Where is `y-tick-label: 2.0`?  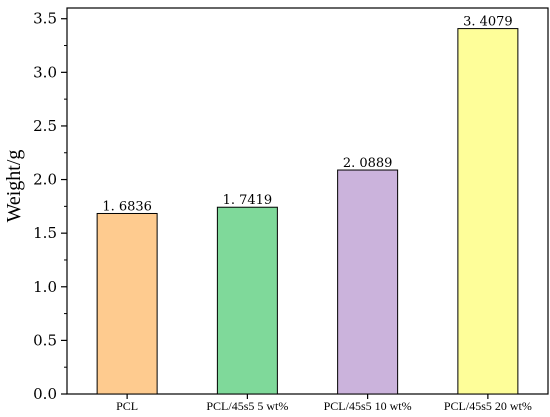
y-tick-label: 2.0 is located at coordinates (45, 180).